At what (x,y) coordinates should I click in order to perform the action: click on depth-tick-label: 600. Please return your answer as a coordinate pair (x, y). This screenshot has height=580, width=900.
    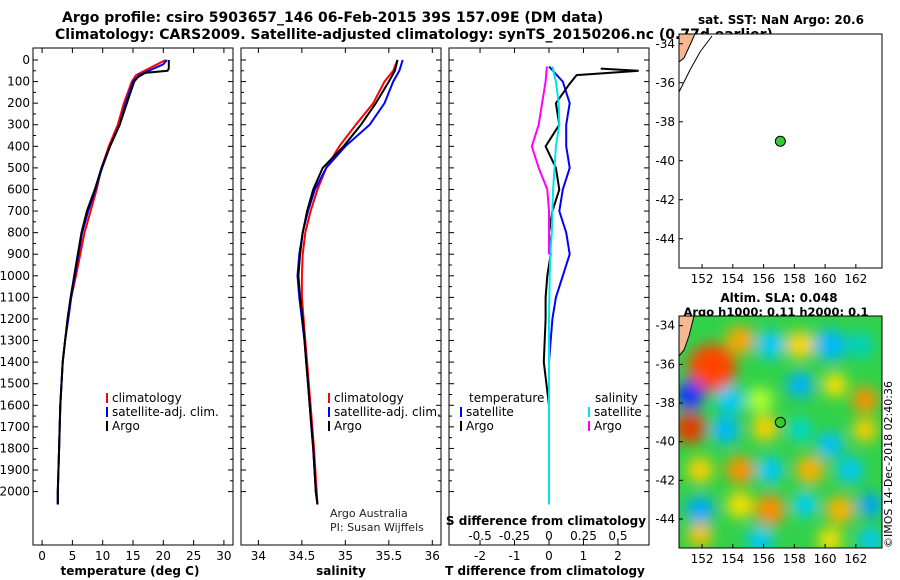
    Looking at the image, I should click on (18, 189).